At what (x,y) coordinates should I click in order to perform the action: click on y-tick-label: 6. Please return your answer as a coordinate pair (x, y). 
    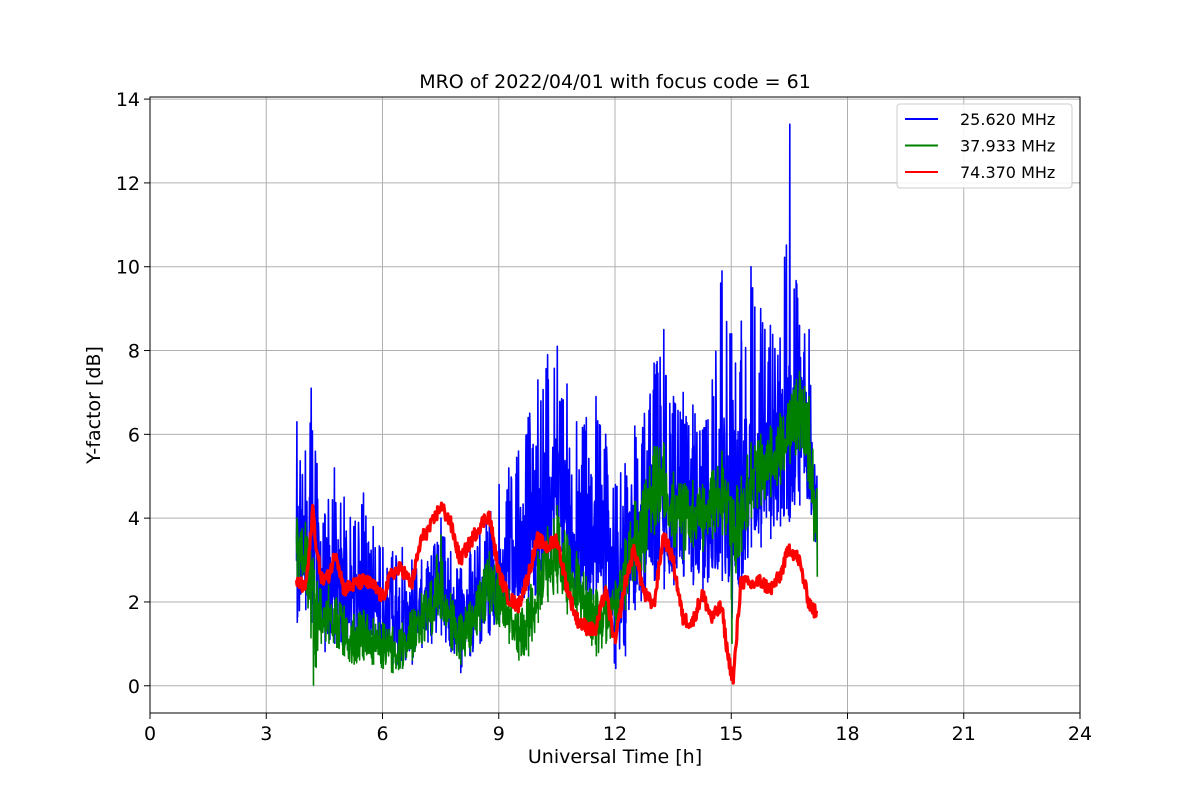
    Looking at the image, I should click on (134, 435).